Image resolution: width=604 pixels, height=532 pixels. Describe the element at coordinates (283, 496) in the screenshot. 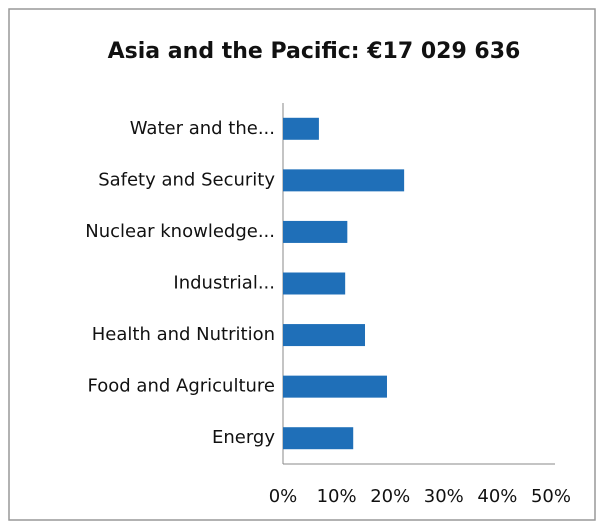

I see `x-tick-label: 0%` at that location.